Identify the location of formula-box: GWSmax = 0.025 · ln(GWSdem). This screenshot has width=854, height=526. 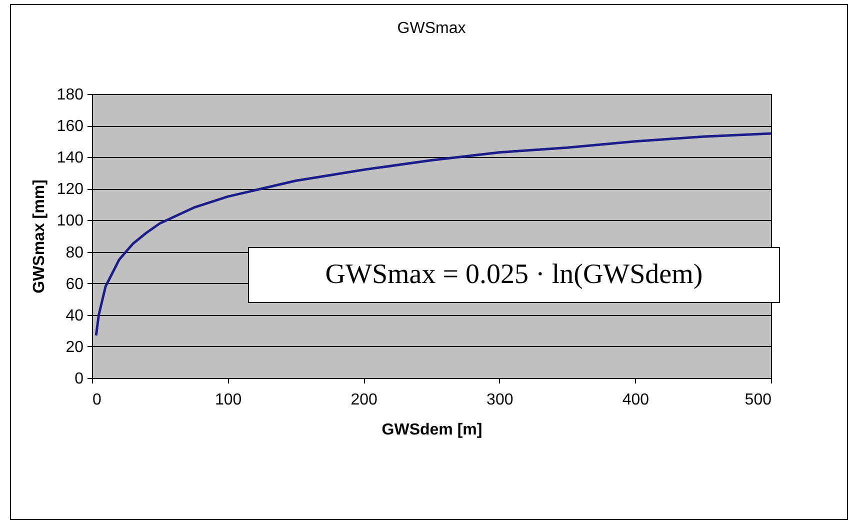
(514, 275).